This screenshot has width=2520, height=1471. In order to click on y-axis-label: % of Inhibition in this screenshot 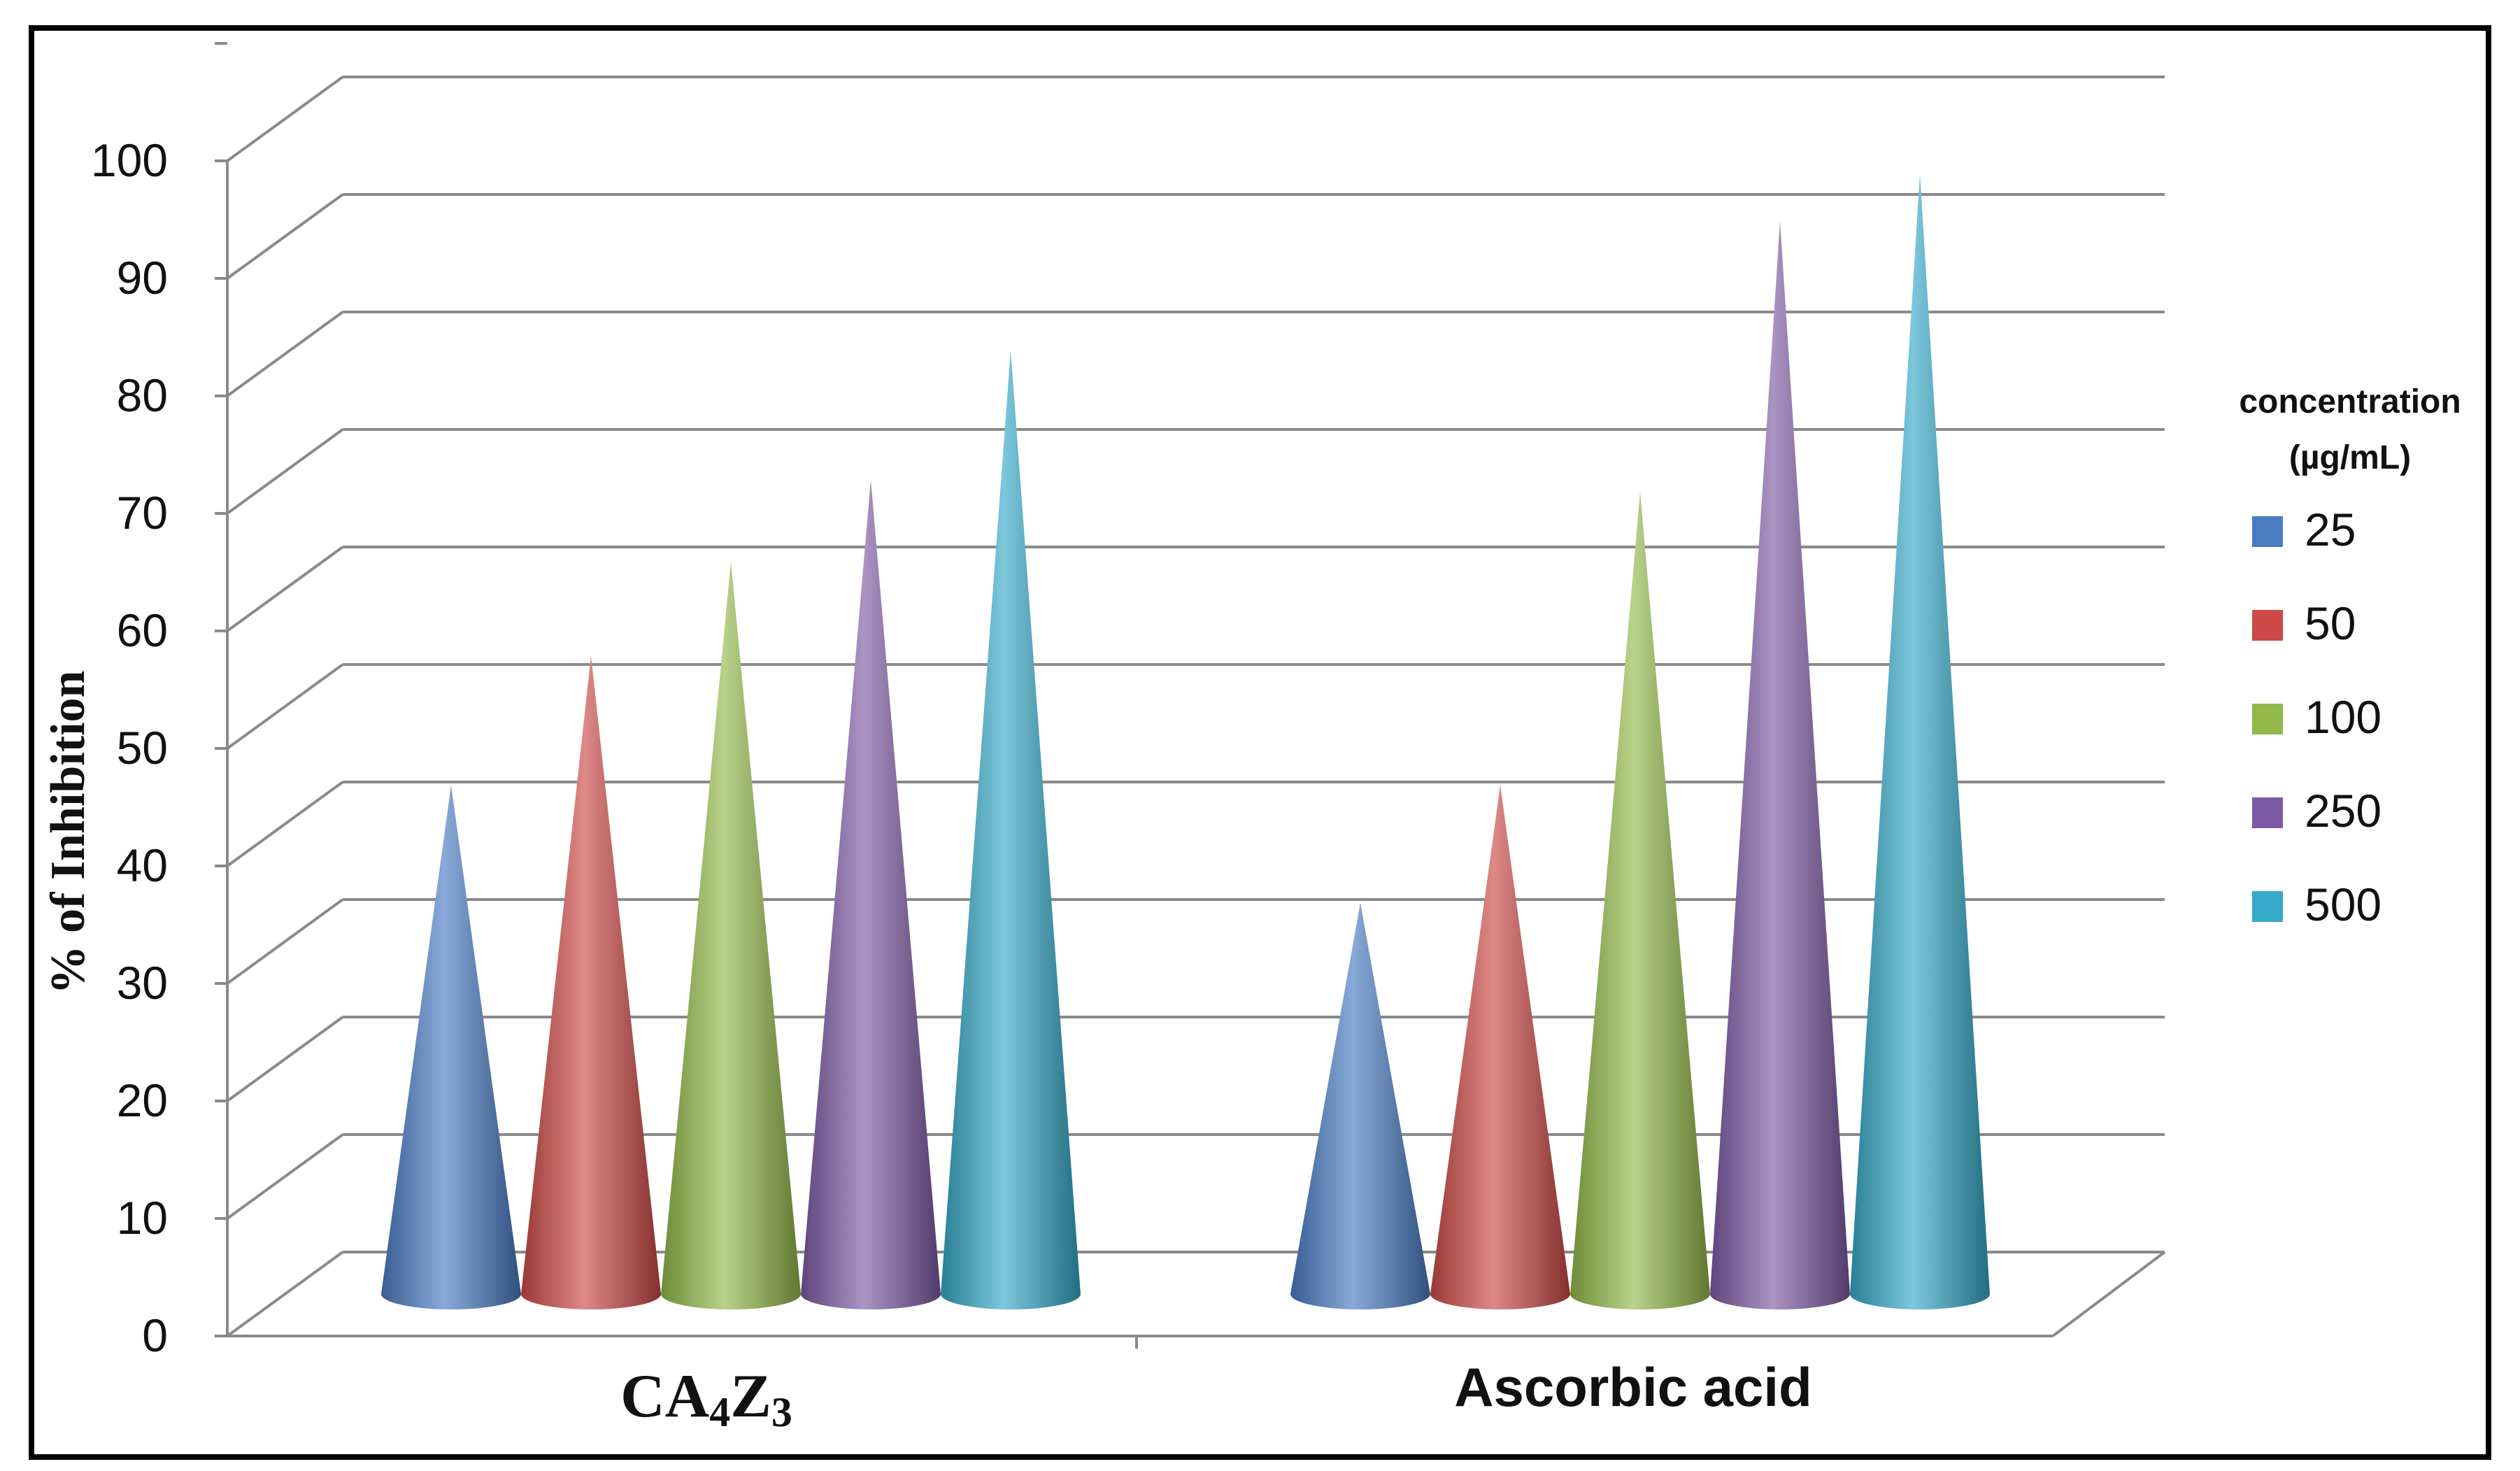, I will do `click(68, 833)`.